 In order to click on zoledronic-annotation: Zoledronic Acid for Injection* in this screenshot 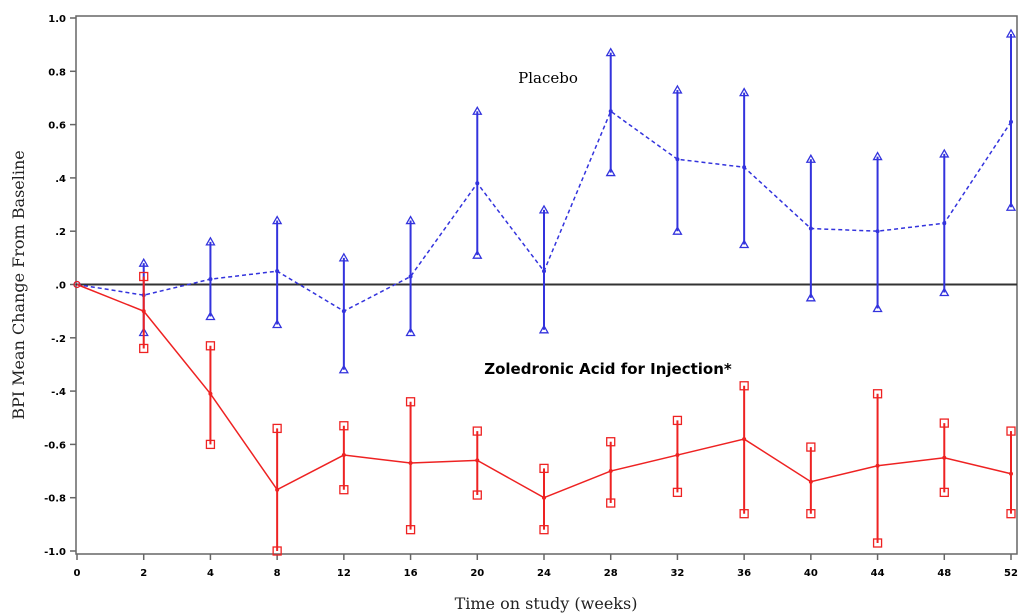, I will do `click(608, 369)`.